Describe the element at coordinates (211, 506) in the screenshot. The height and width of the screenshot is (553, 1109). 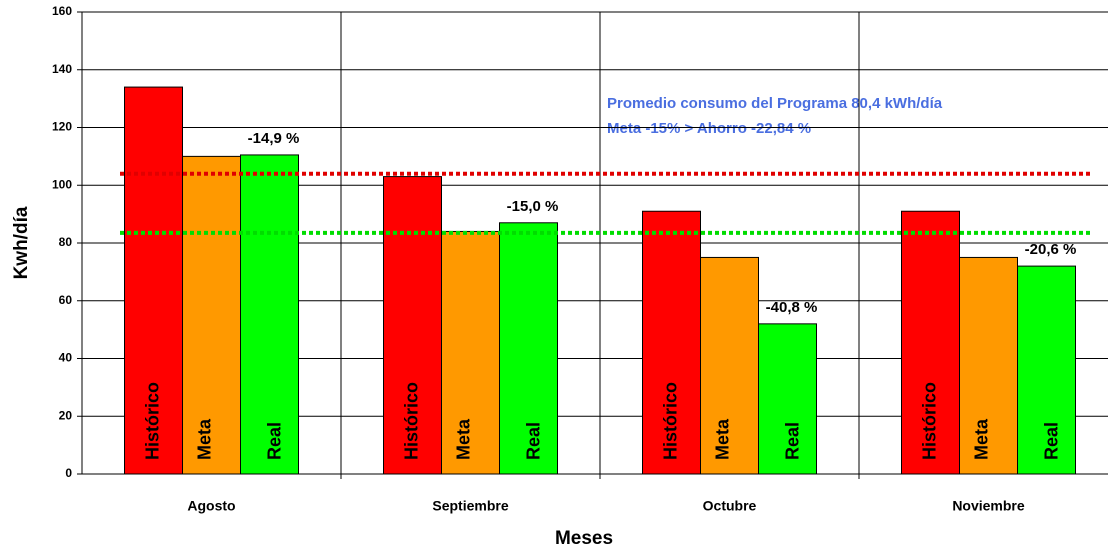
I see `x-tick-label: Agosto` at that location.